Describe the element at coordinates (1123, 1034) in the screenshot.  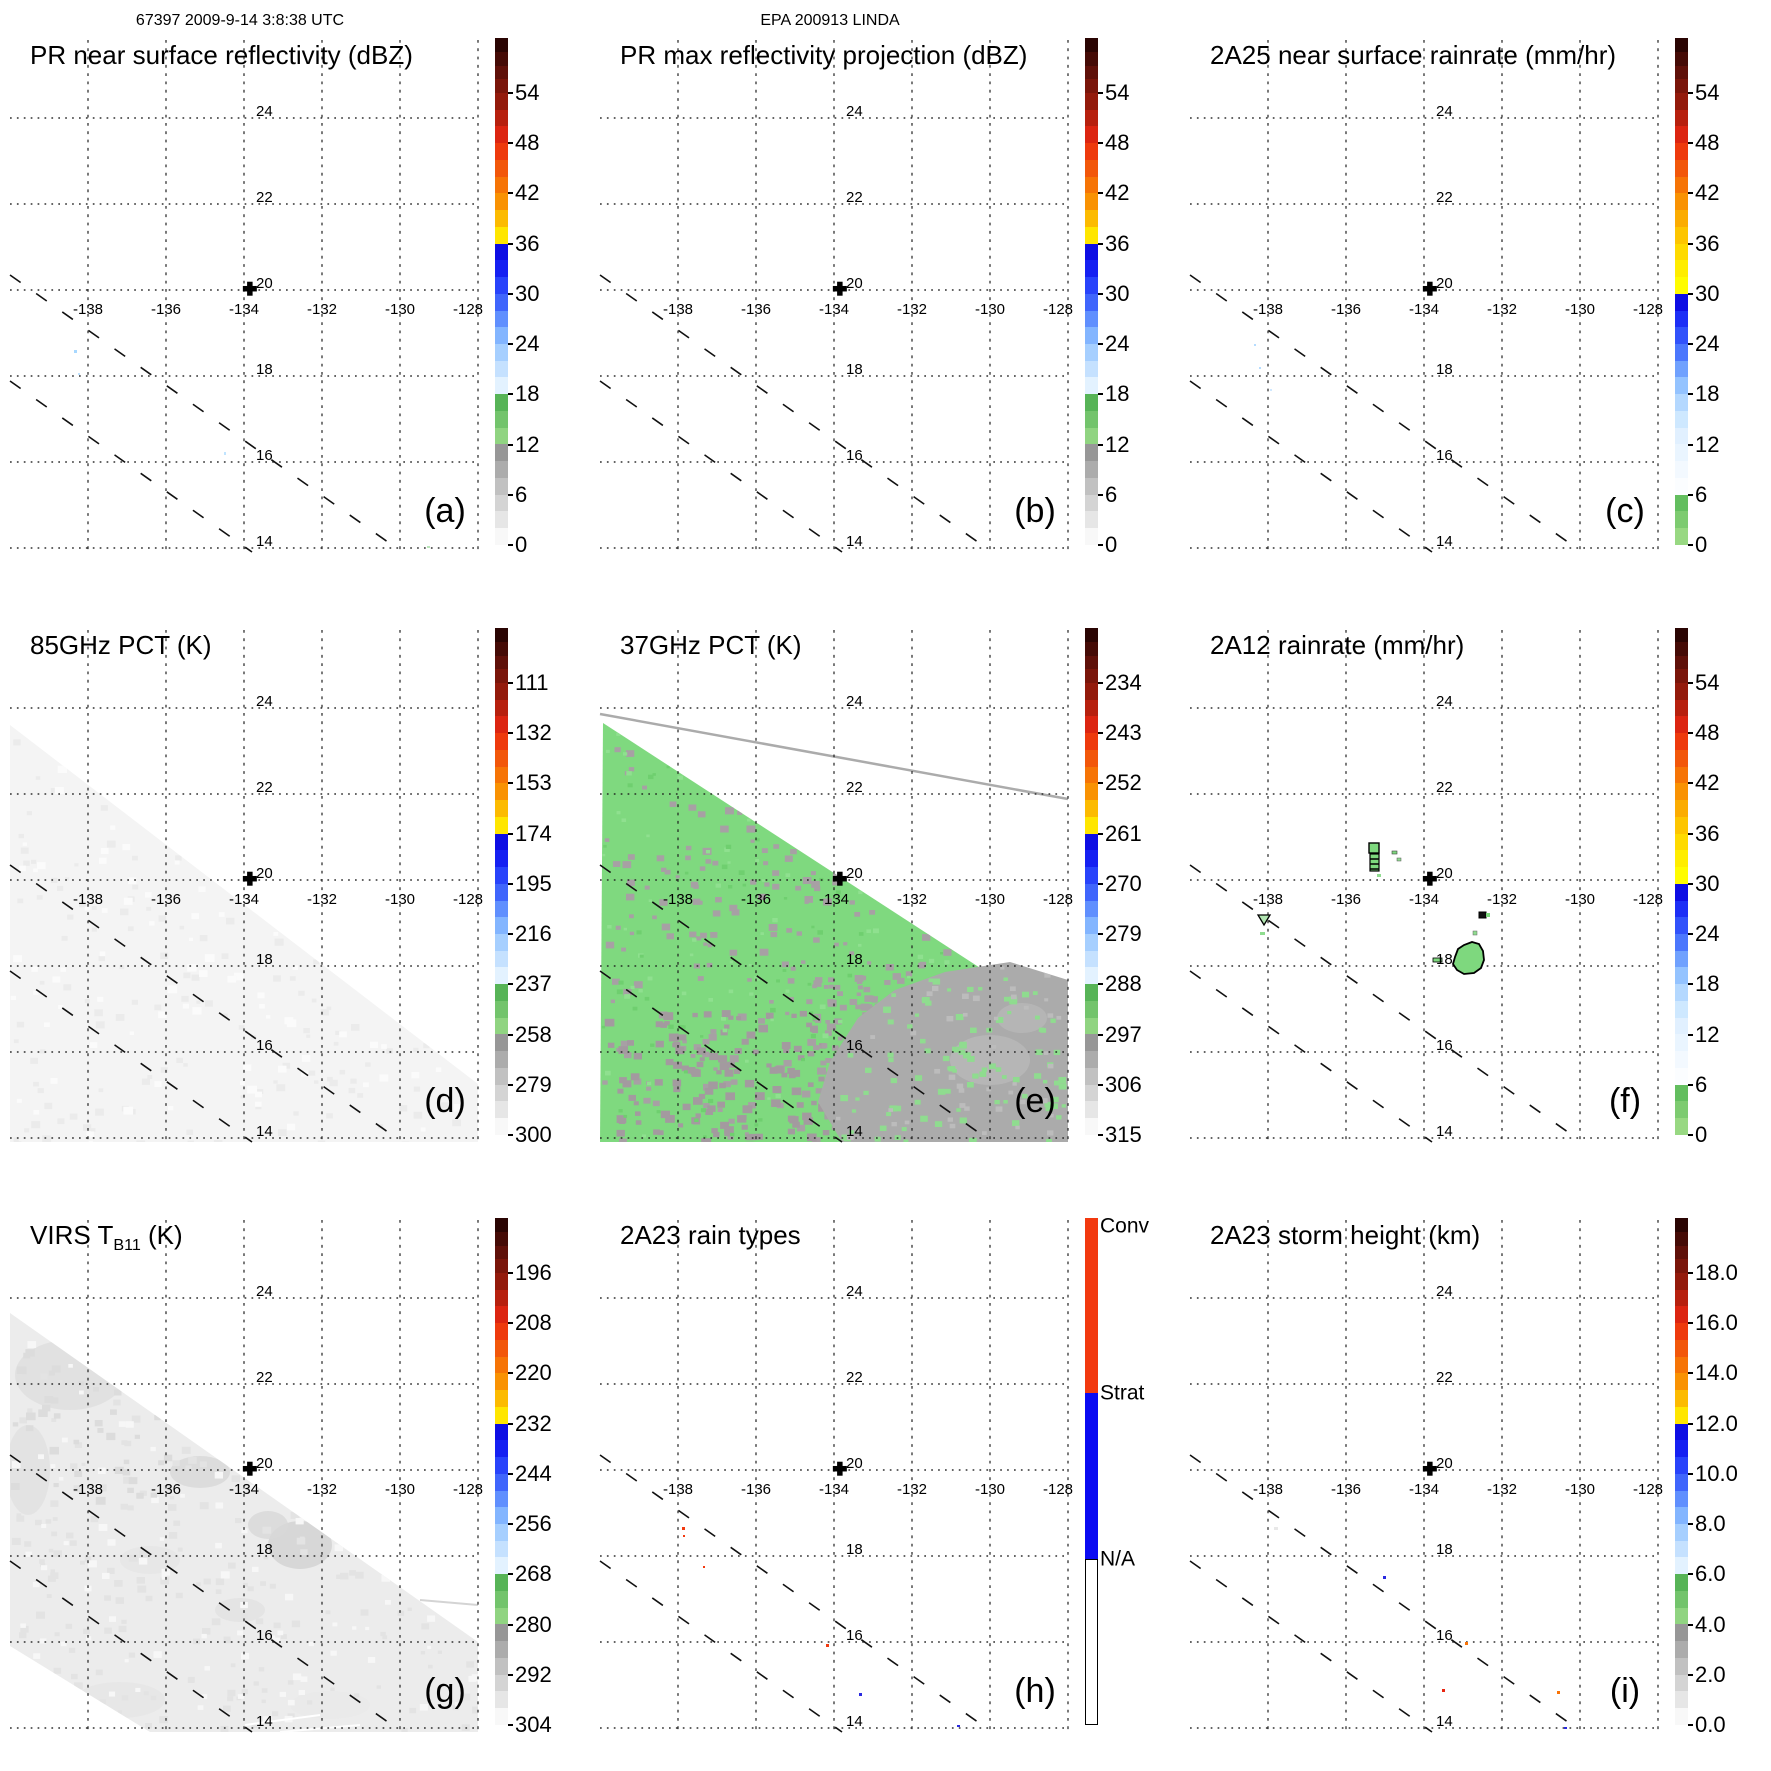
I see `colorbar-tick-label: 297` at that location.